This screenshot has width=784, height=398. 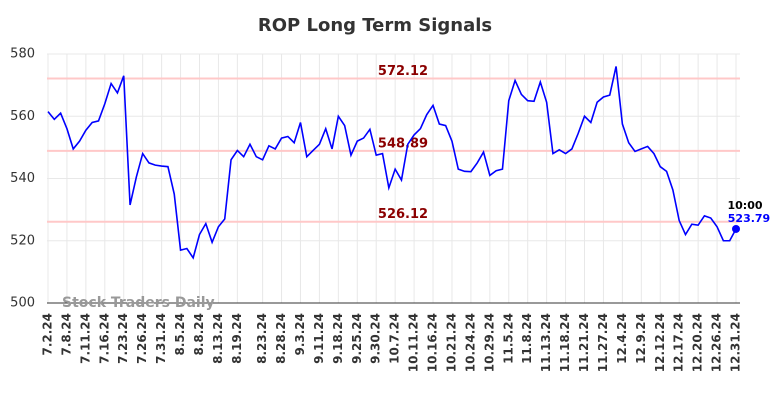 What do you see at coordinates (433, 342) in the screenshot?
I see `x-tick-label: 10.16.24` at bounding box center [433, 342].